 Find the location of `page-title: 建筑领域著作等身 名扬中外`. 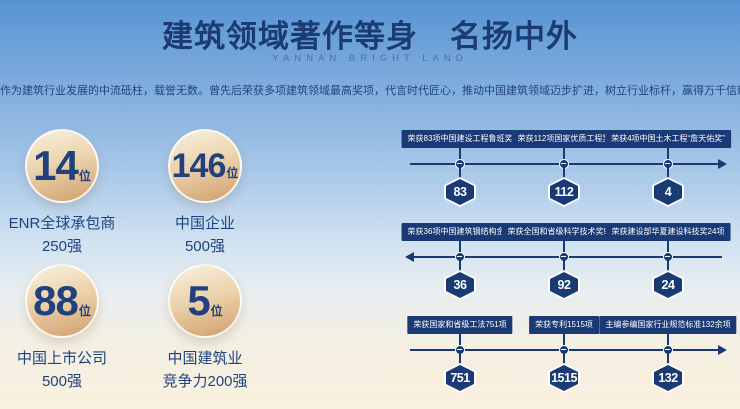

page-title: 建筑领域著作等身 名扬中外 is located at coordinates (370, 36).